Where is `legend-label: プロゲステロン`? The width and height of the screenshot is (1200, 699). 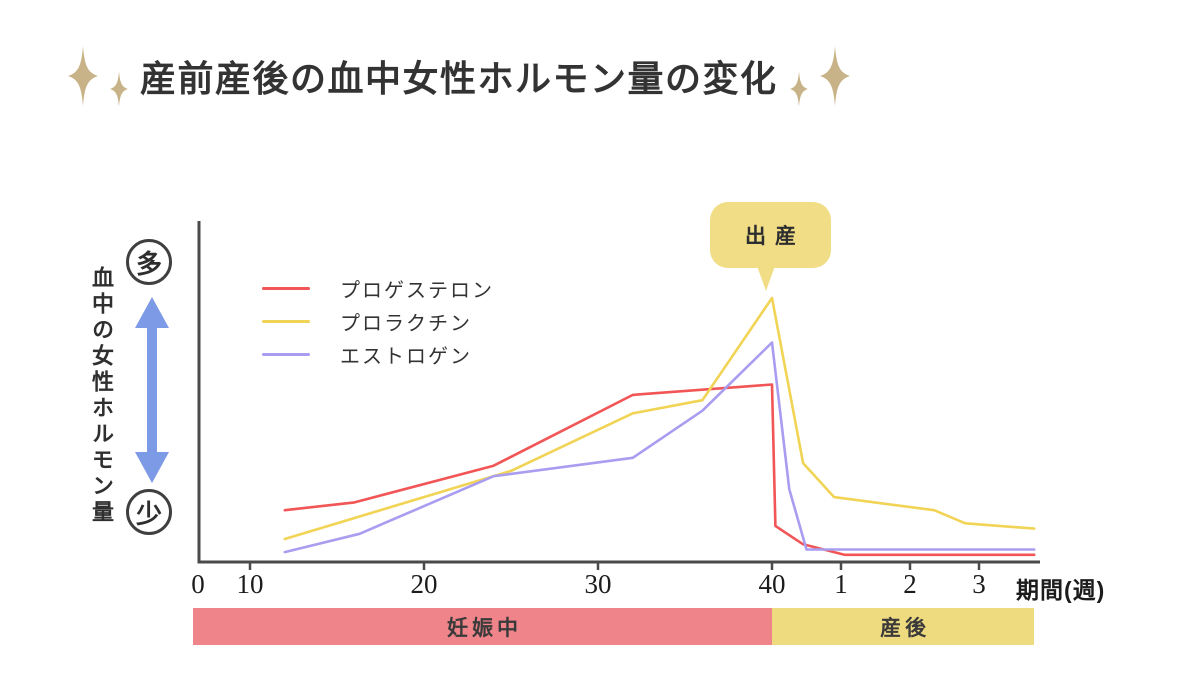
legend-label: プロゲステロン is located at coordinates (417, 291).